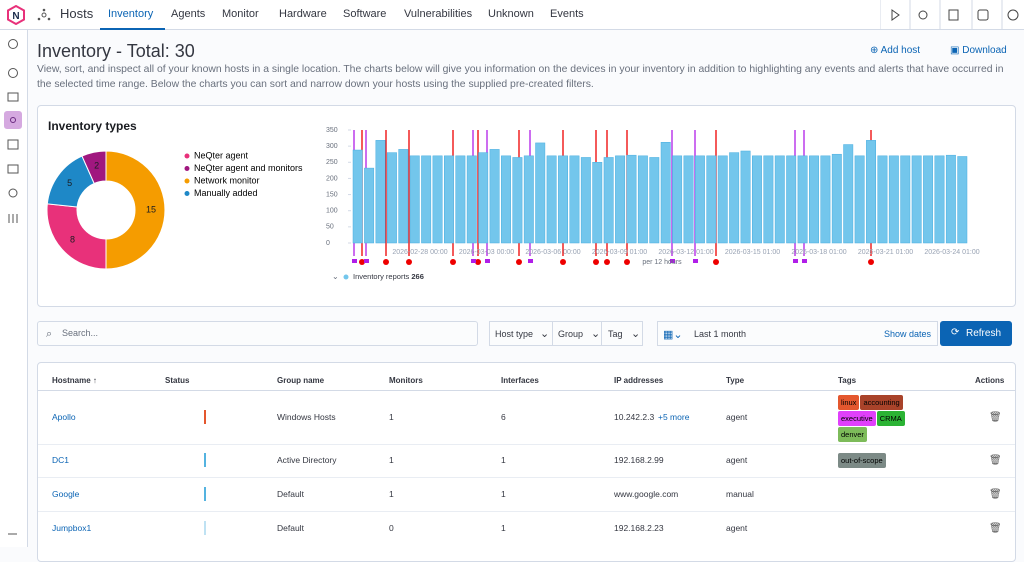 This screenshot has height=562, width=1024. I want to click on x-tick-label: 2026-03-12 01:00, so click(685, 252).